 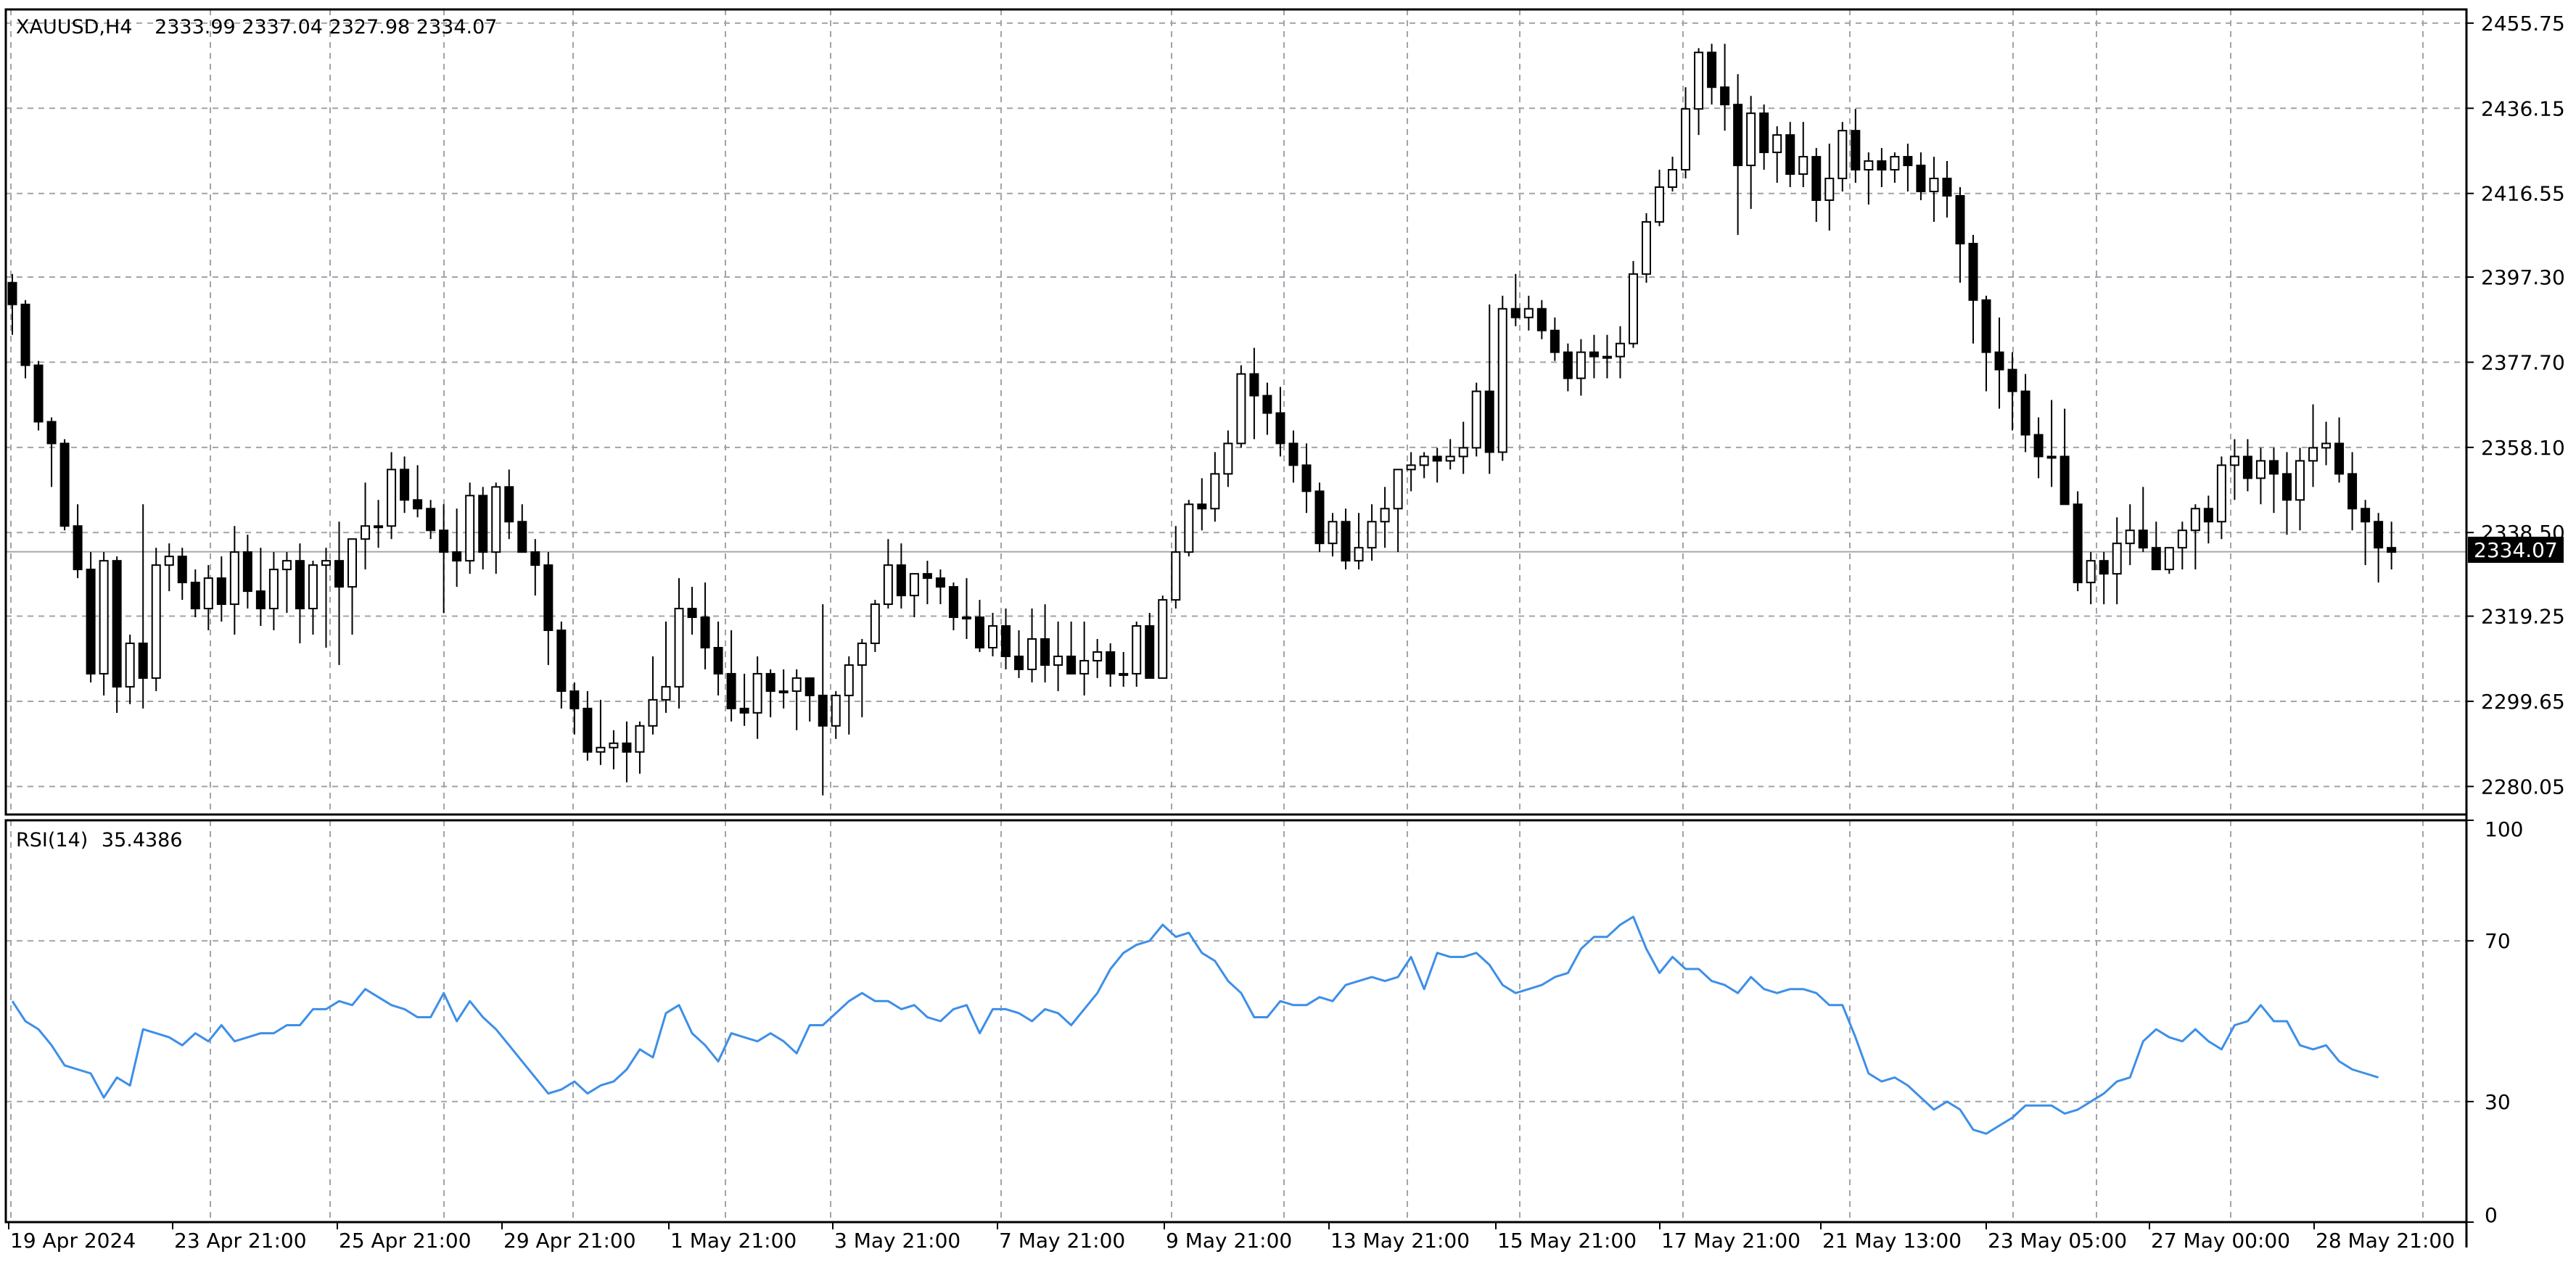 What do you see at coordinates (2523, 787) in the screenshot?
I see `price-tick-label: 2280.05` at bounding box center [2523, 787].